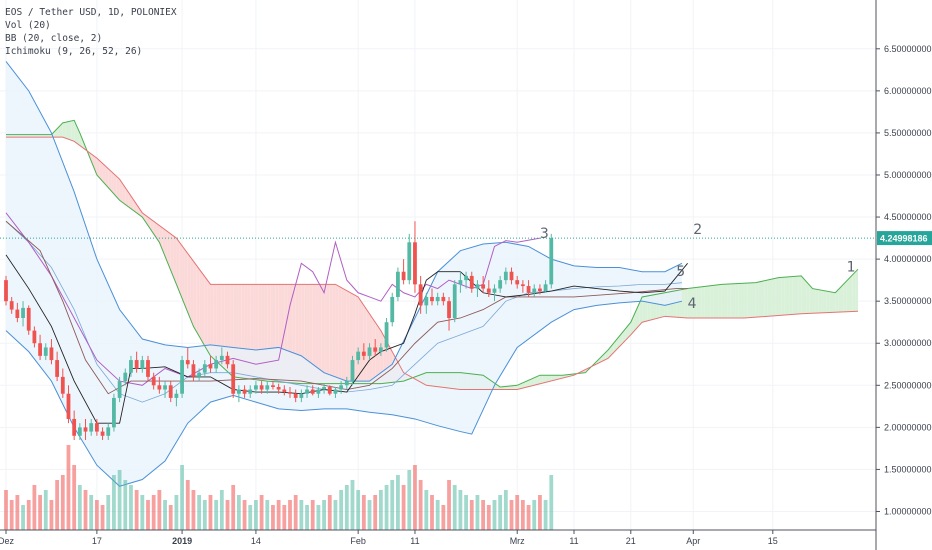 The width and height of the screenshot is (932, 550). Describe the element at coordinates (91, 12) in the screenshot. I see `symbol-title: EOS / Tether USD, 1D, POLONIEX` at that location.